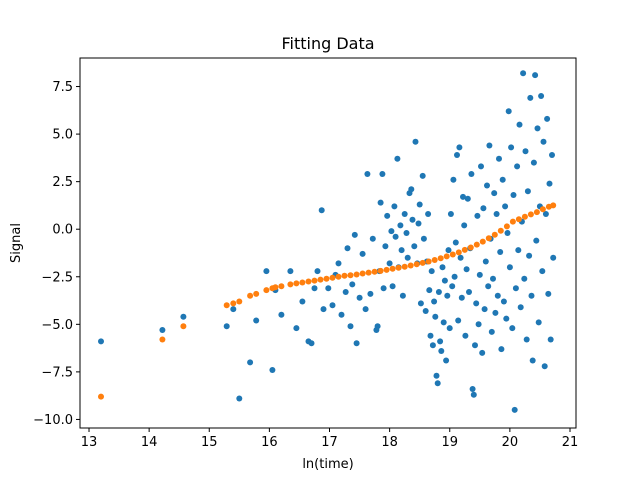 The image size is (640, 480). What do you see at coordinates (16, 243) in the screenshot?
I see `y-axis-label: Signal` at bounding box center [16, 243].